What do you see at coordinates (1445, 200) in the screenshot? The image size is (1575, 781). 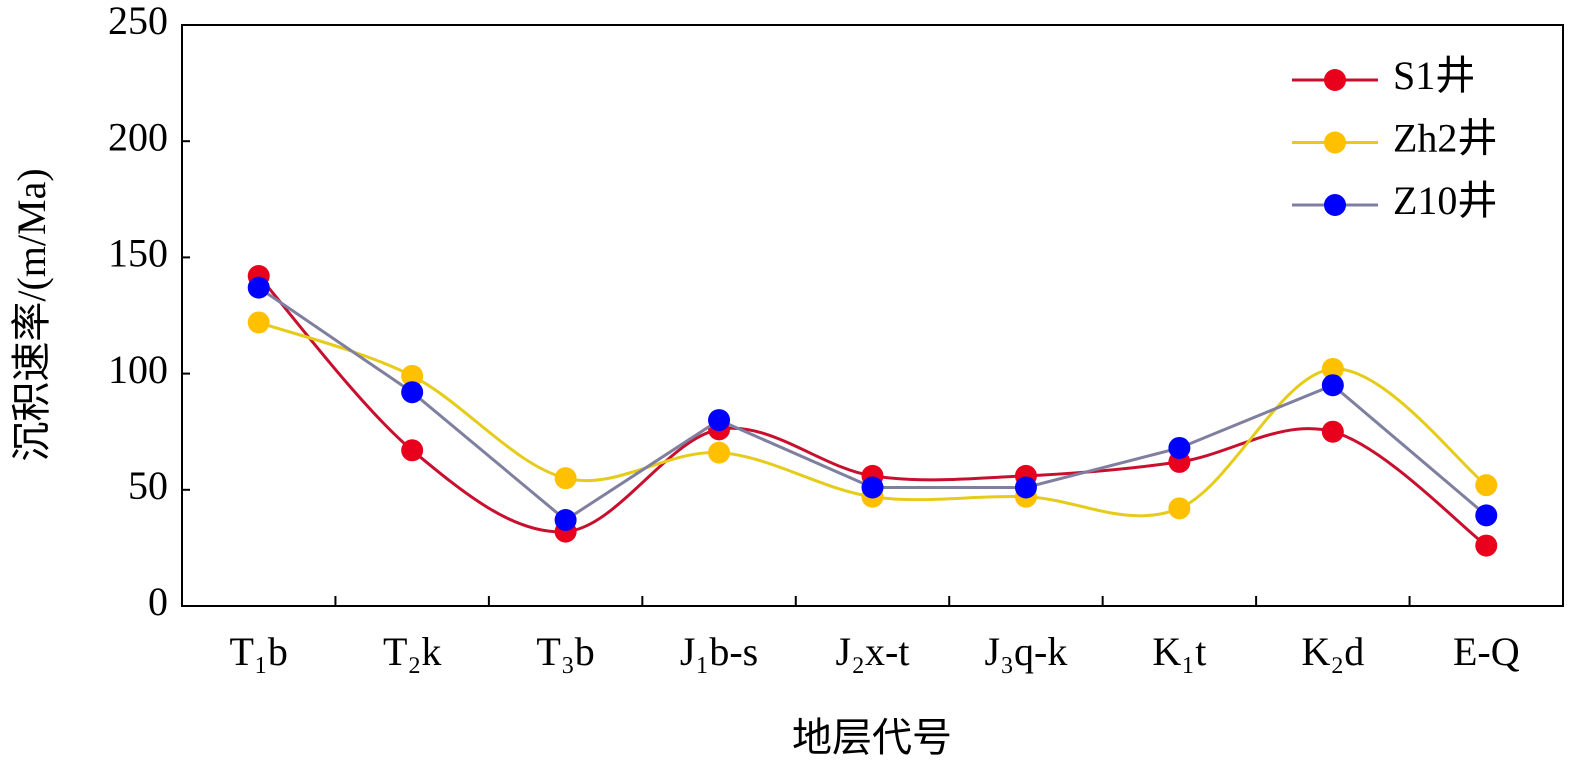 I see `legend-label: Z10井` at bounding box center [1445, 200].